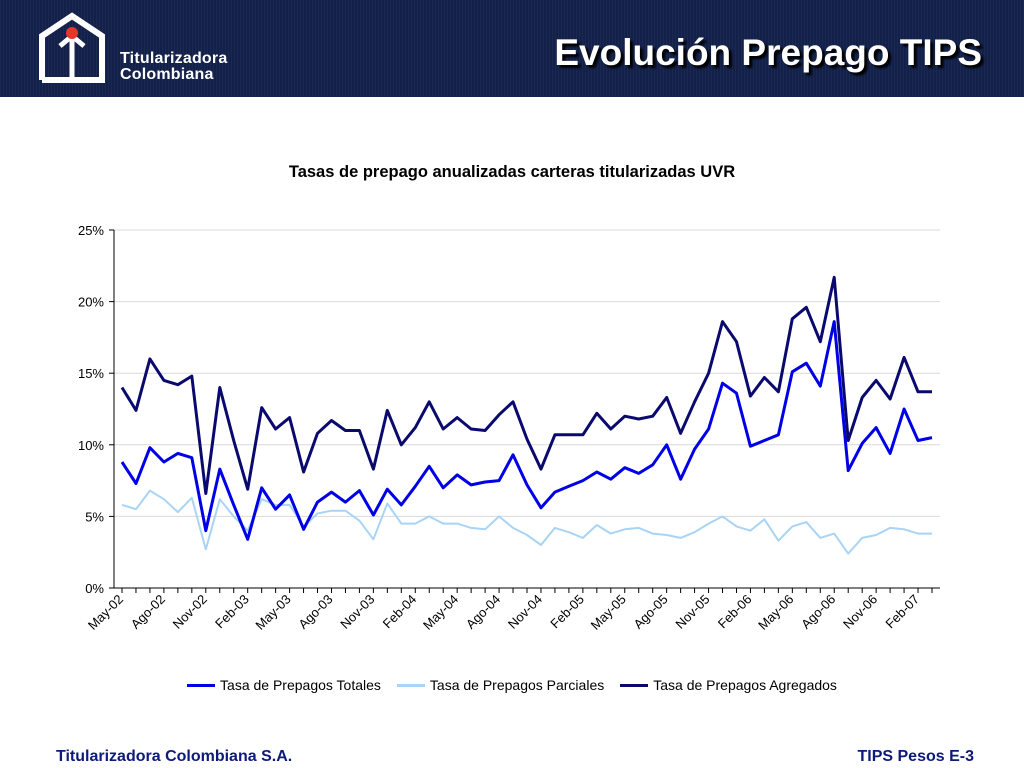 This screenshot has height=768, width=1024. What do you see at coordinates (94, 516) in the screenshot?
I see `y-tick-label: 5%` at bounding box center [94, 516].